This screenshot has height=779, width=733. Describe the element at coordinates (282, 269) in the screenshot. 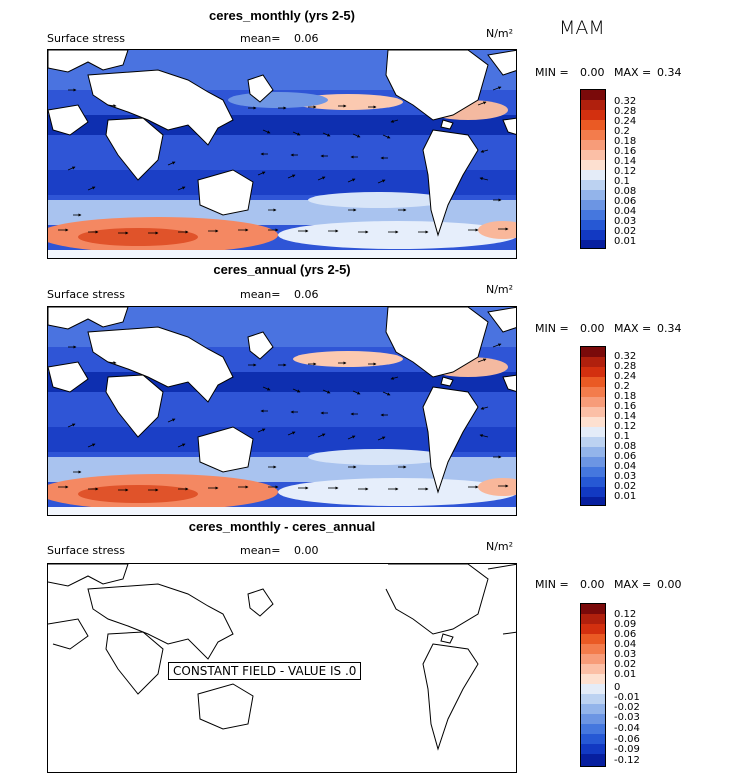

I see `panel-title: ceres_annual (yrs 2-5)` at that location.